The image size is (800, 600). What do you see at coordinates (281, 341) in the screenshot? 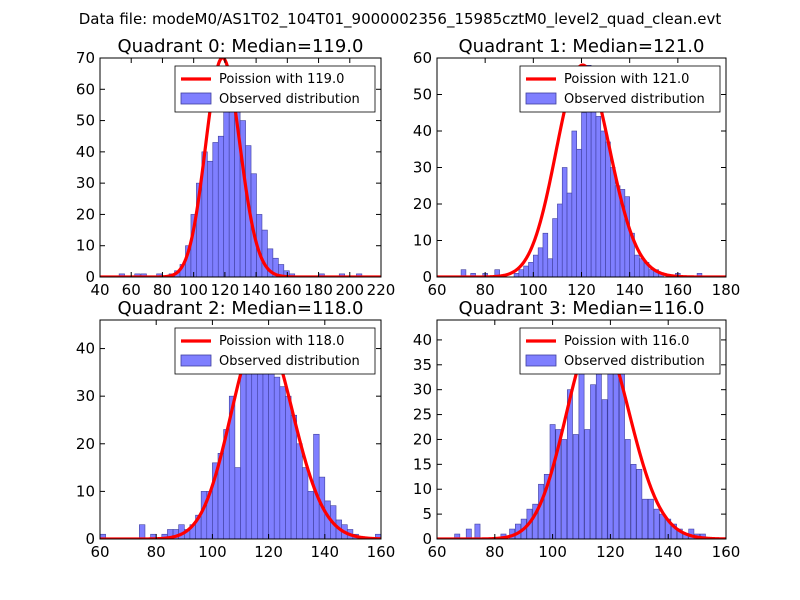
I see `legend-label-fit: Poission with 118.0` at bounding box center [281, 341].